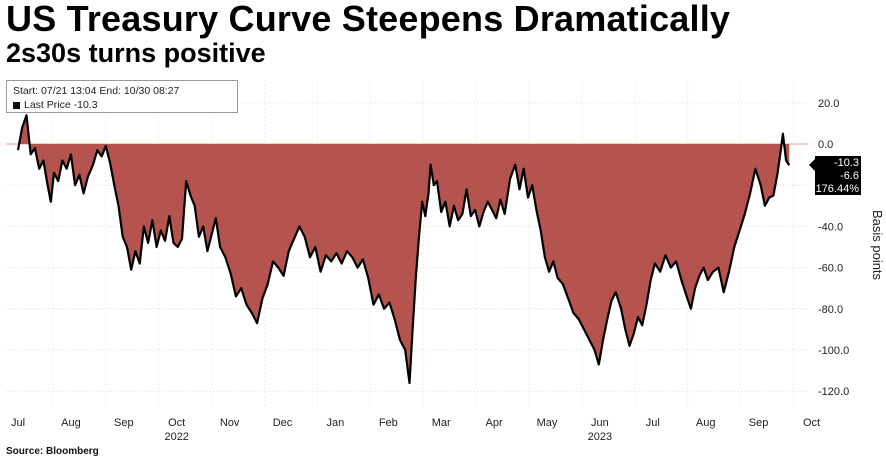 The image size is (886, 461). What do you see at coordinates (833, 351) in the screenshot?
I see `y-tick-label: -100.0` at bounding box center [833, 351].